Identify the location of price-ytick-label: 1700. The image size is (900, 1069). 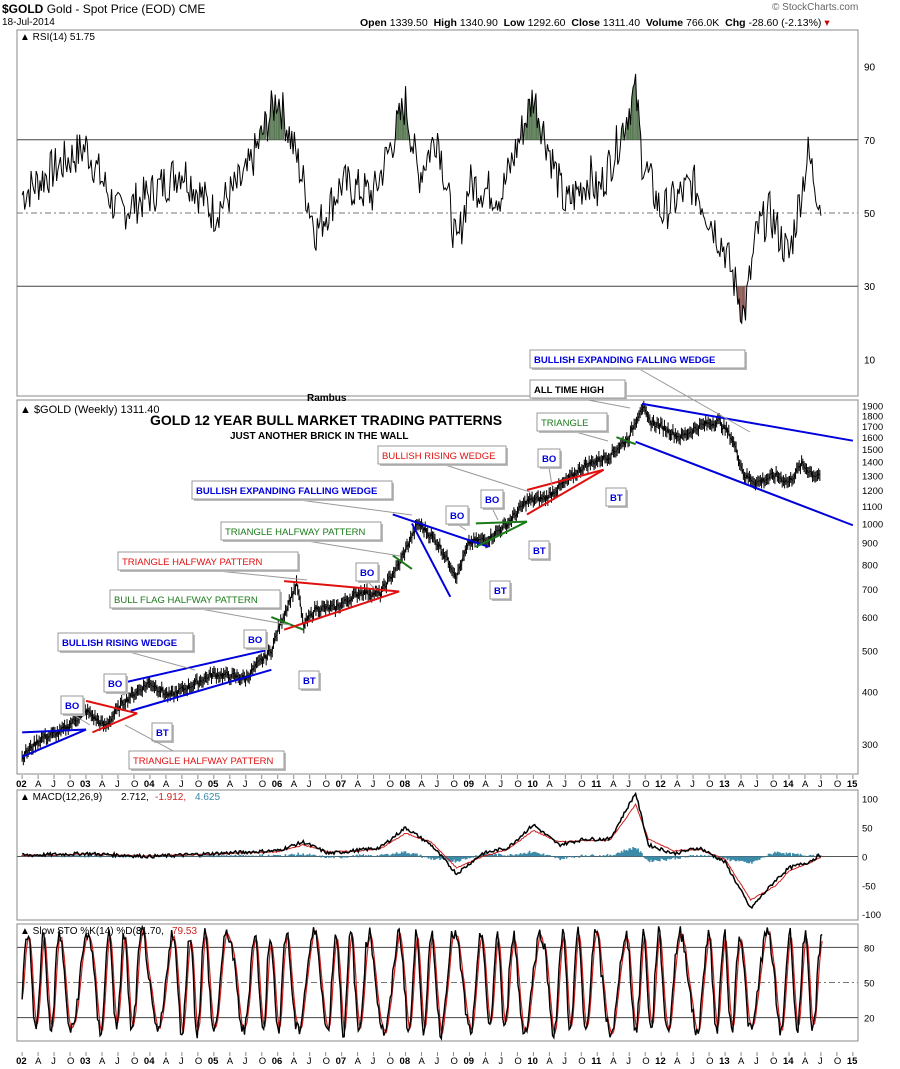
(872, 427).